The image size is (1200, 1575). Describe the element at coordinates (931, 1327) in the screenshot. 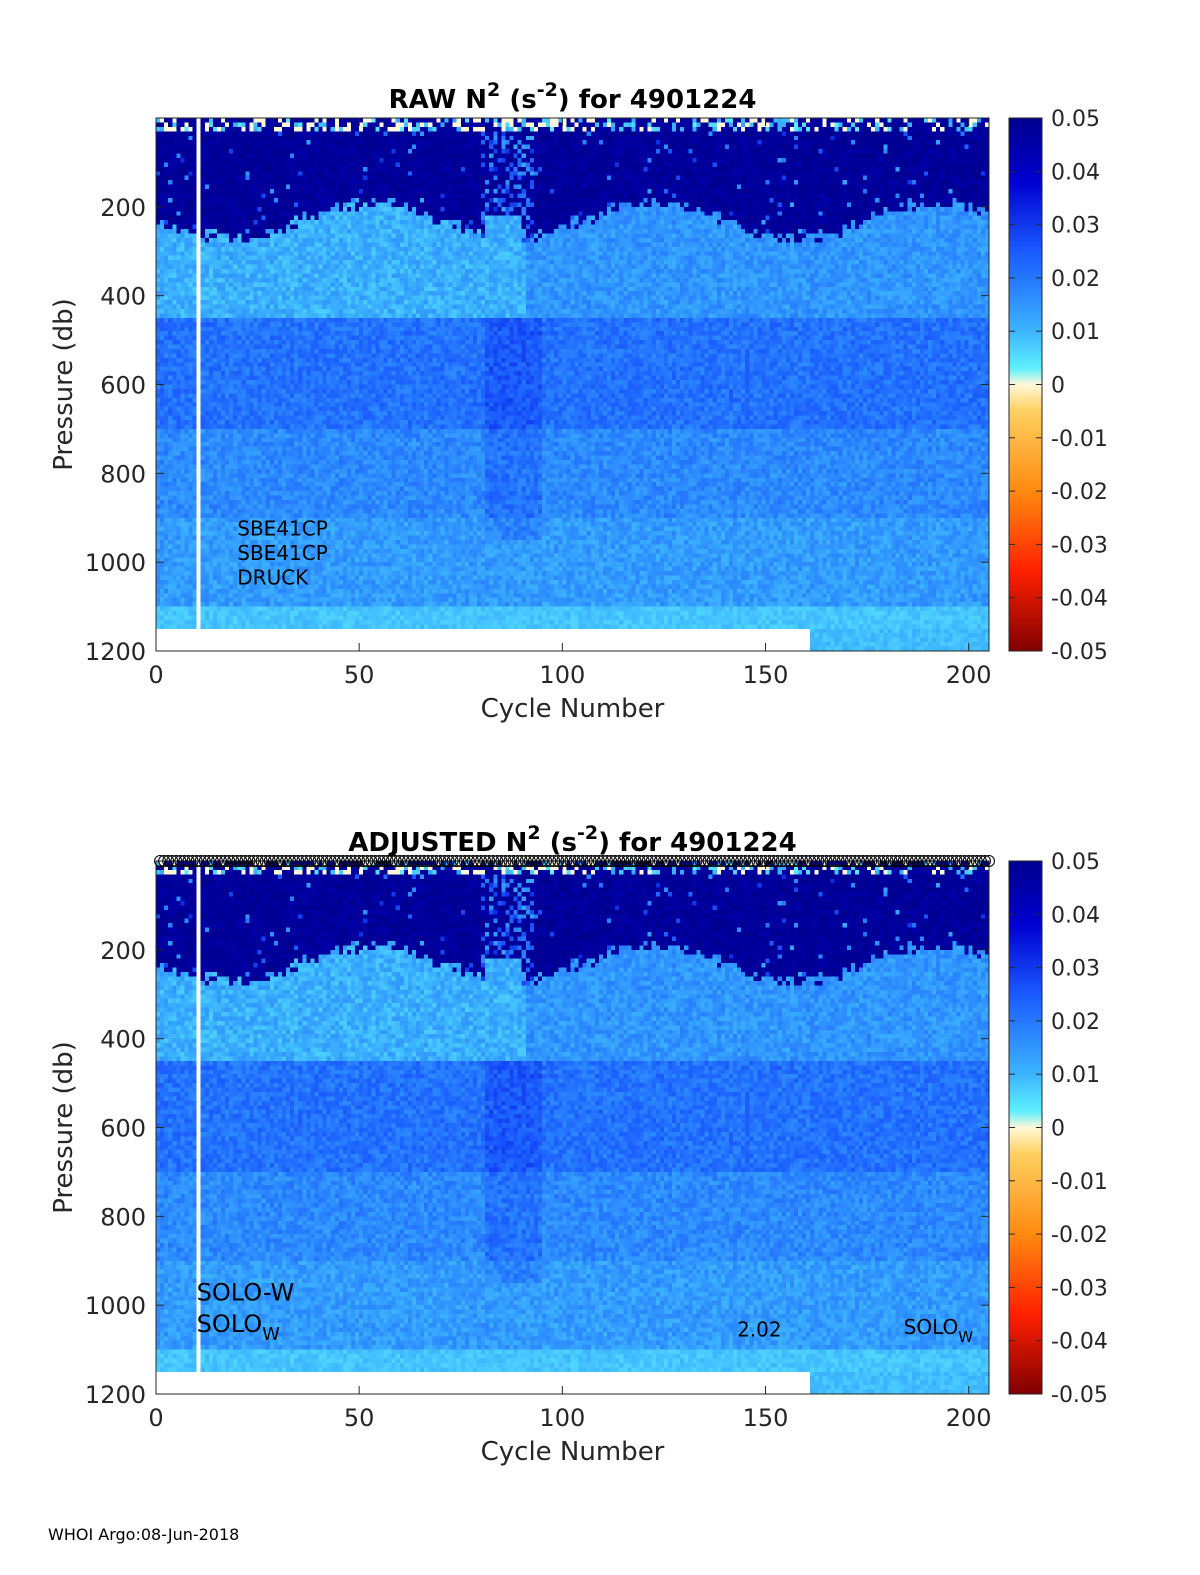

I see `annotation-text: SOLO` at that location.